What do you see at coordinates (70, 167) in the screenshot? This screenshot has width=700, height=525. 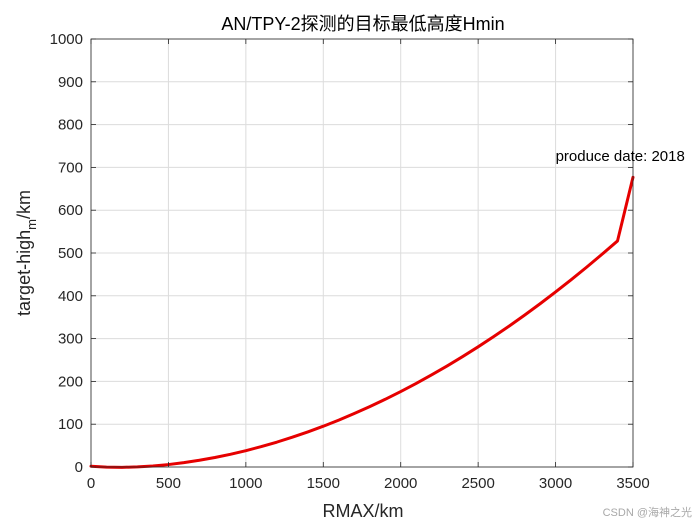 I see `y-tick-label: 700` at bounding box center [70, 167].